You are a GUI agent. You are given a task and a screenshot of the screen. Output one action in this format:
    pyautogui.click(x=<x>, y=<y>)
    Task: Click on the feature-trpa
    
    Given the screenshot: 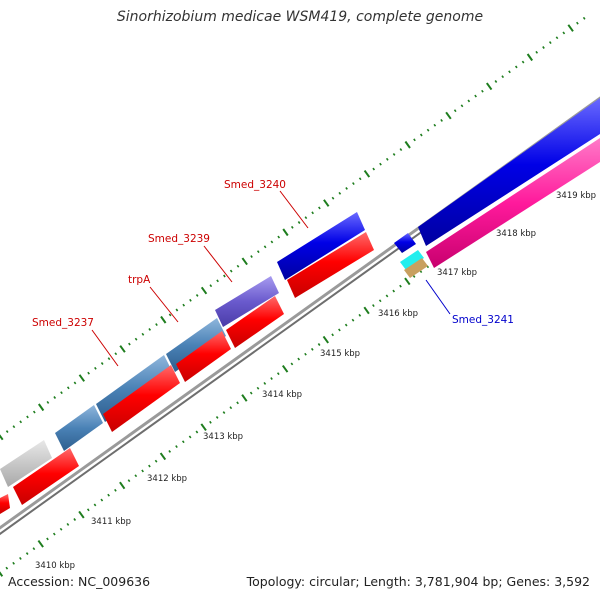 What is the action you would take?
    pyautogui.click(x=196, y=345)
    